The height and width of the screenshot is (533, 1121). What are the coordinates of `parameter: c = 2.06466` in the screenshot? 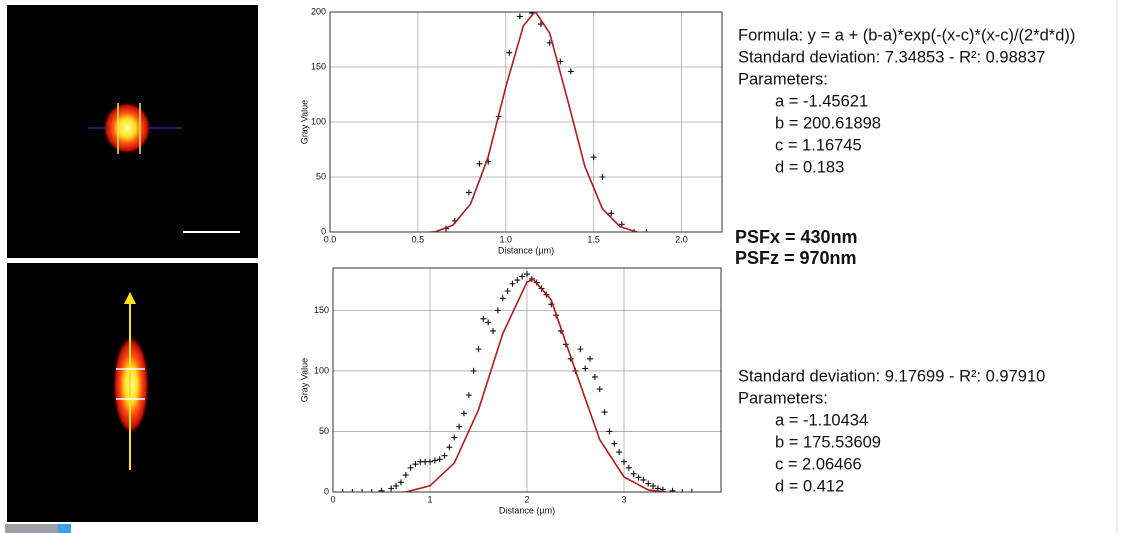 It's located at (818, 464).